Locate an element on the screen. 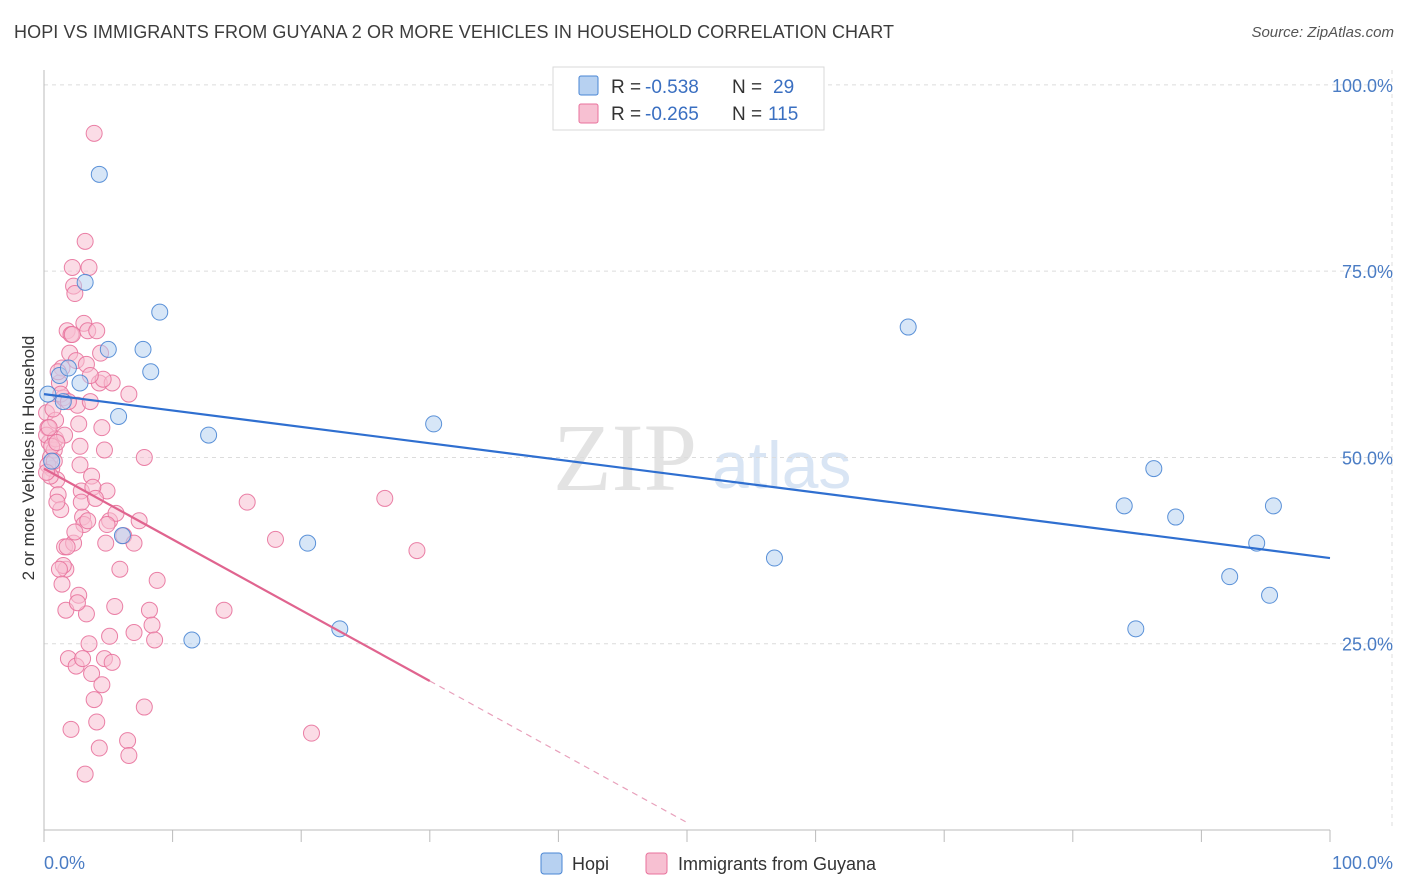 The height and width of the screenshot is (892, 1406). y-tick-labels: 25.0% 50.0% 75.0% 100.0% is located at coordinates (1362, 365).